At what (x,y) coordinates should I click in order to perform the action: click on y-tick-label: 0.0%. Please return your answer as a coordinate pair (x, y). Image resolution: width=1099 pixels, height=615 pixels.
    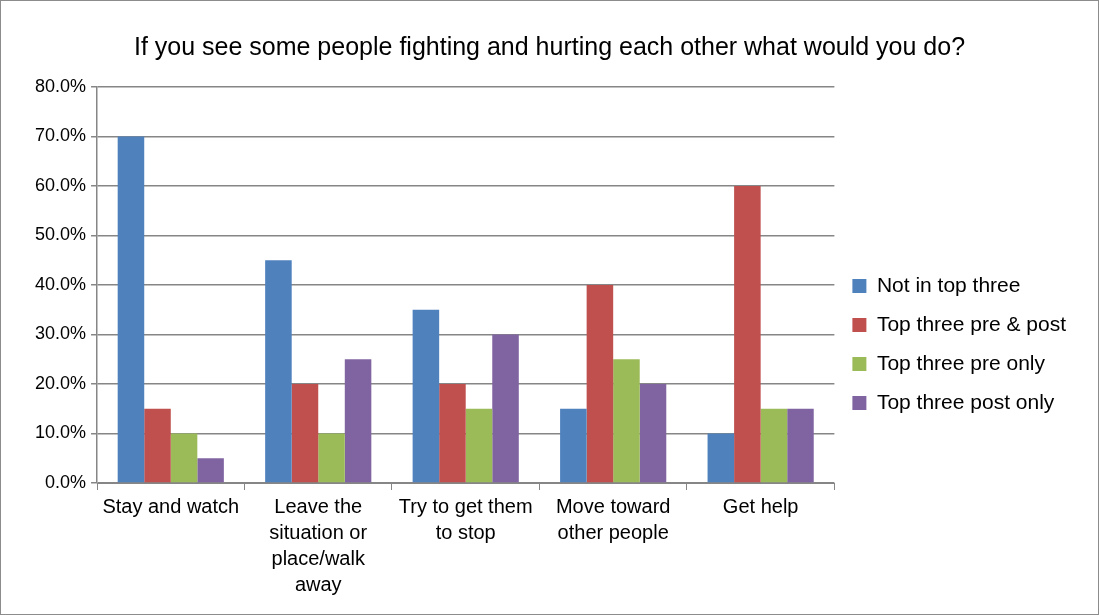
    Looking at the image, I should click on (66, 481).